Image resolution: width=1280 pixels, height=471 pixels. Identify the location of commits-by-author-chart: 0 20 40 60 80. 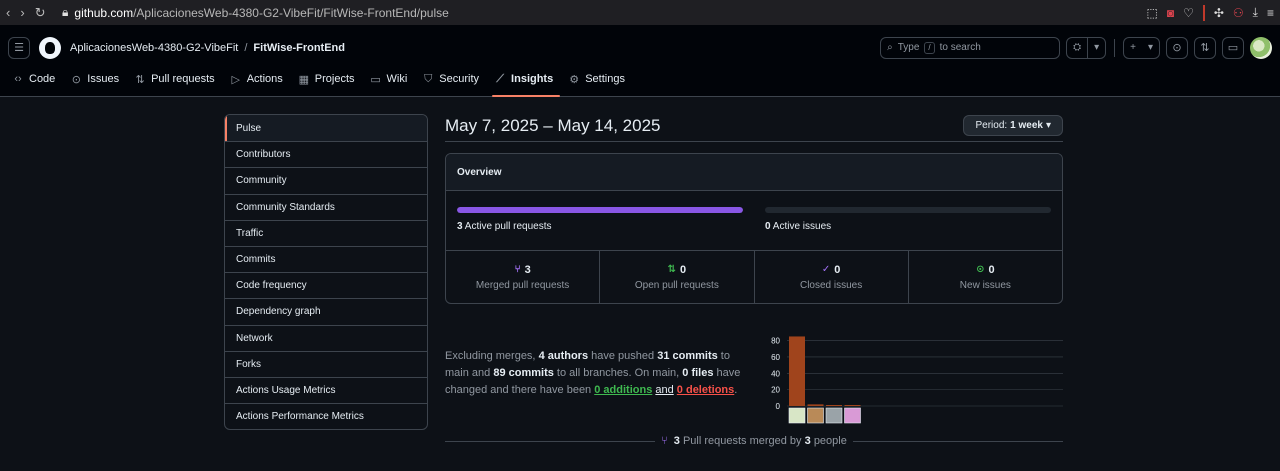
(917, 380).